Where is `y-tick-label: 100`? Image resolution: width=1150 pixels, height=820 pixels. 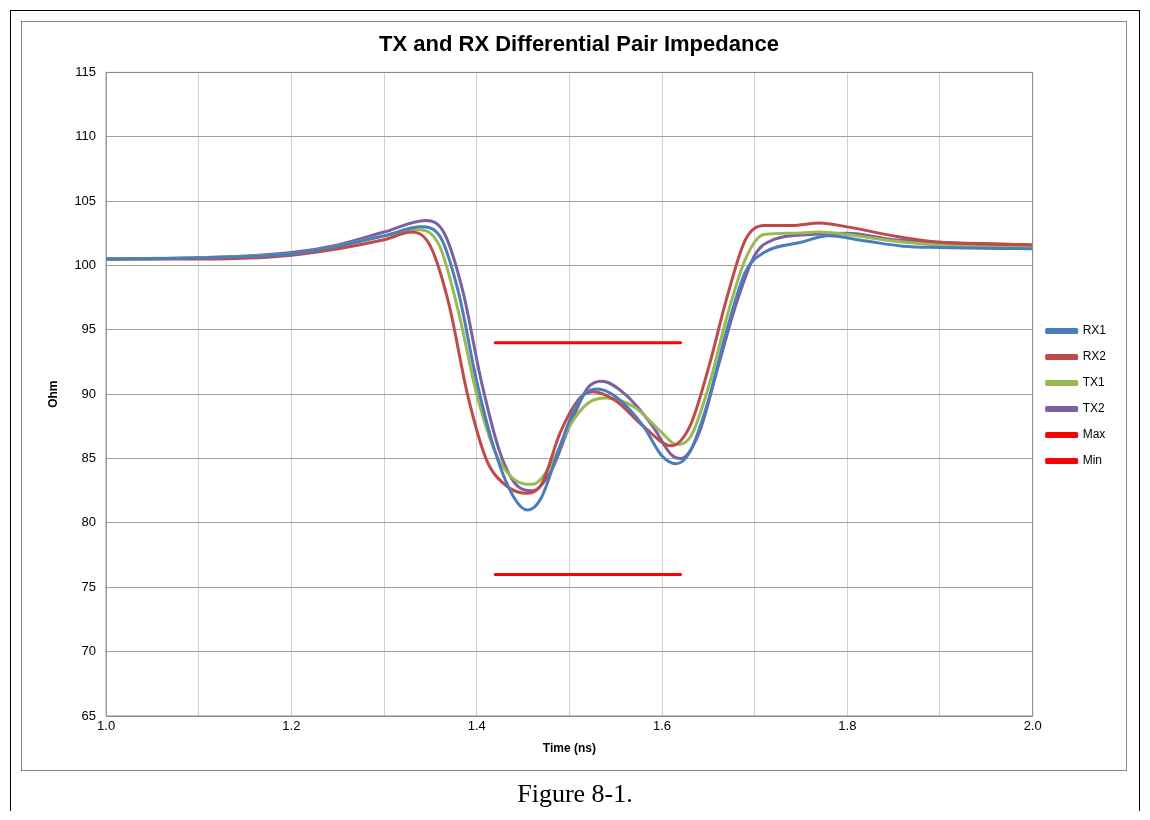
y-tick-label: 100 is located at coordinates (85, 265).